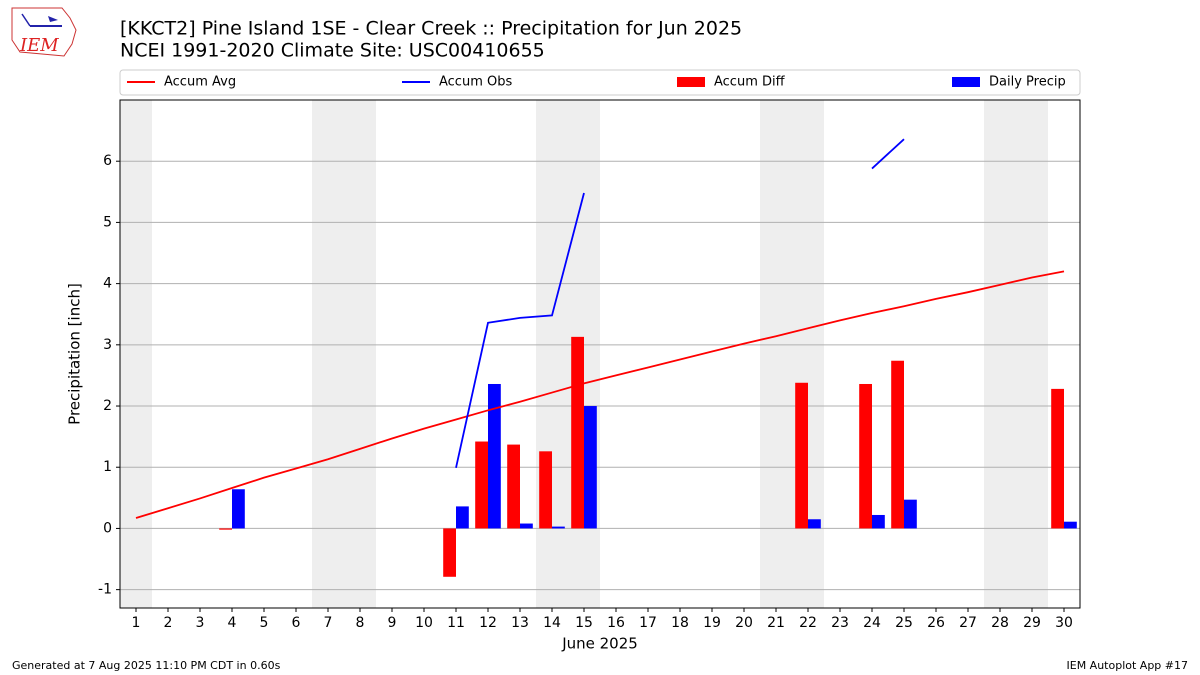 The height and width of the screenshot is (675, 1200). I want to click on logo-text: IEM, so click(39, 45).